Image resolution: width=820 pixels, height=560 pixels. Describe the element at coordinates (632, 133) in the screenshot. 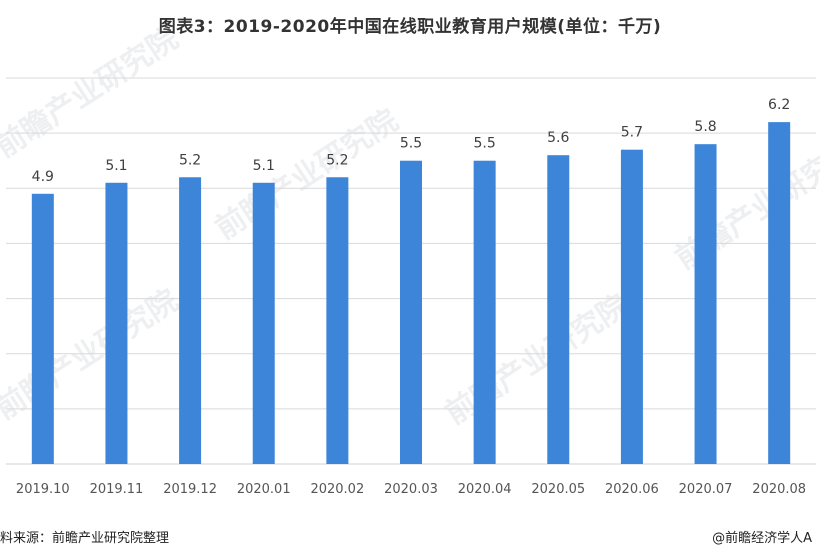

I see `data-label: 5.7` at that location.